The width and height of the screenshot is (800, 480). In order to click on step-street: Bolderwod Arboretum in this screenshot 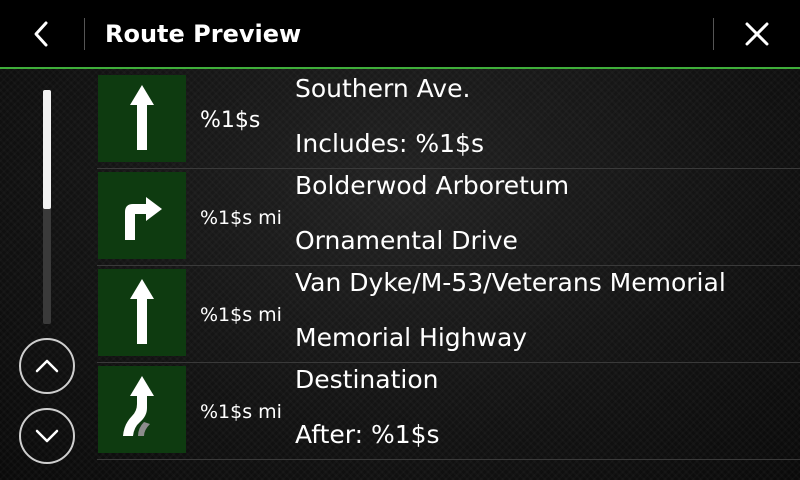, I will do `click(432, 185)`.